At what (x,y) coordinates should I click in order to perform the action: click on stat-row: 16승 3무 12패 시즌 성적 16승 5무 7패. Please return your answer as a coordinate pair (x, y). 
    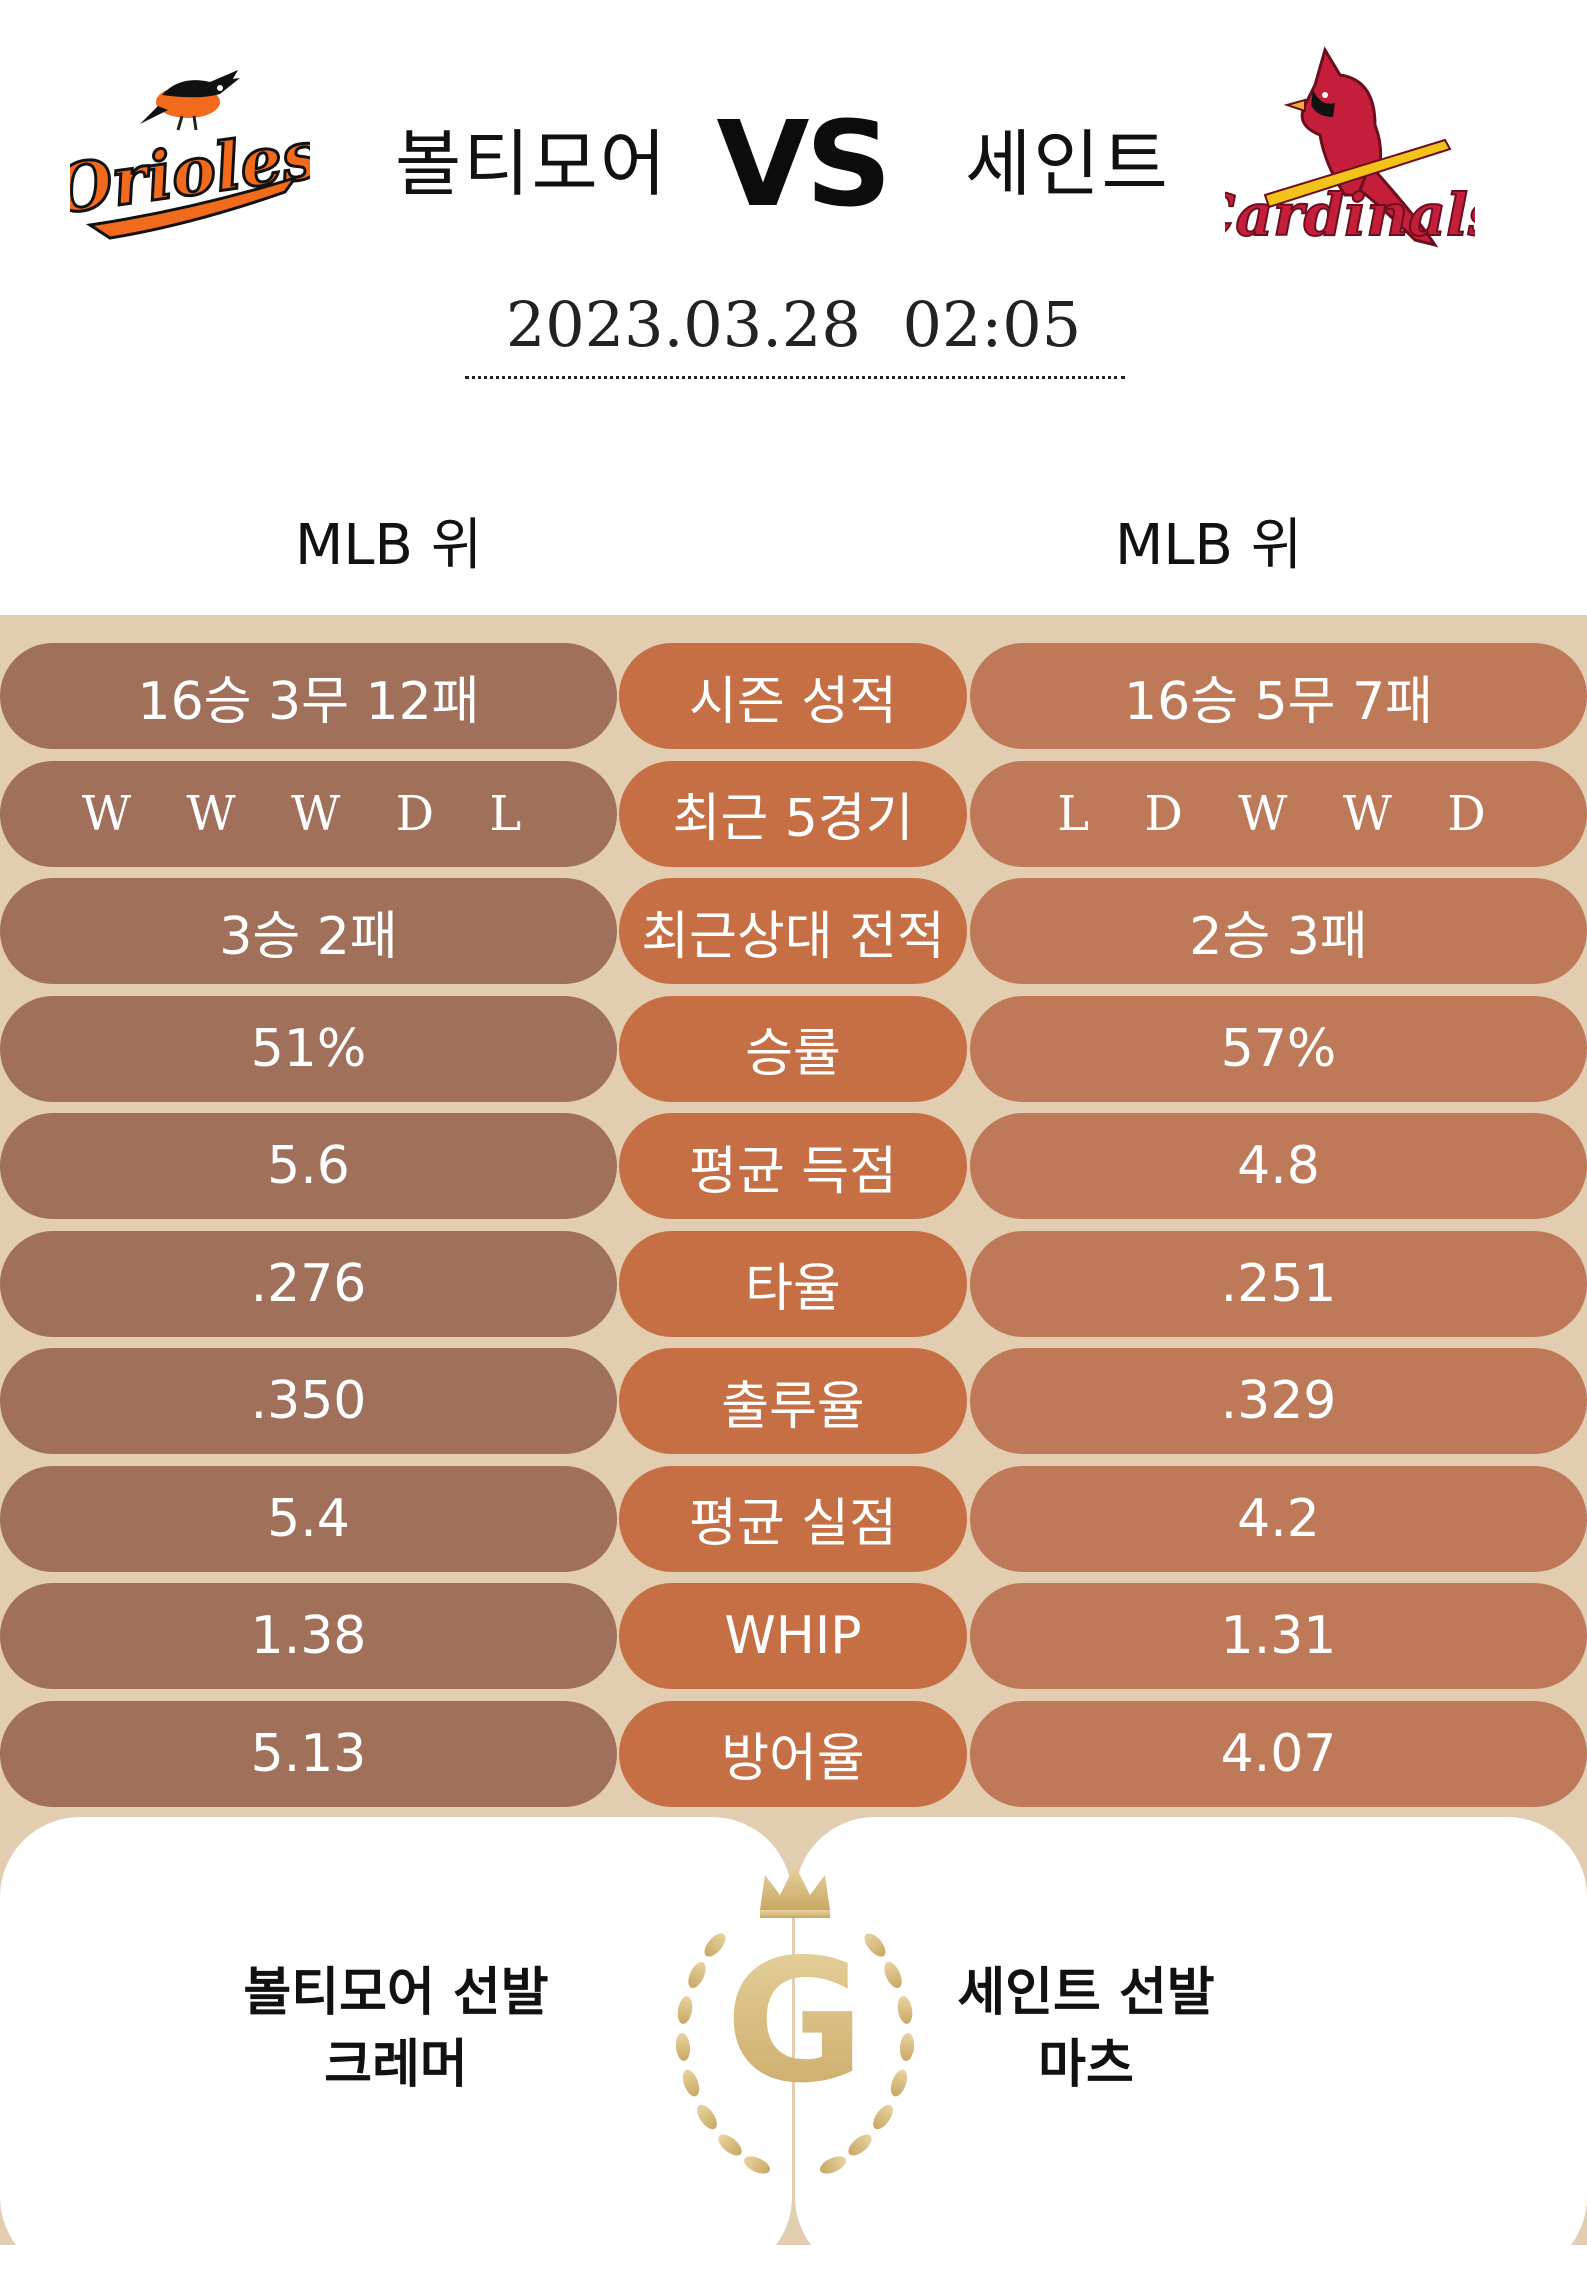
    Looking at the image, I should click on (793, 696).